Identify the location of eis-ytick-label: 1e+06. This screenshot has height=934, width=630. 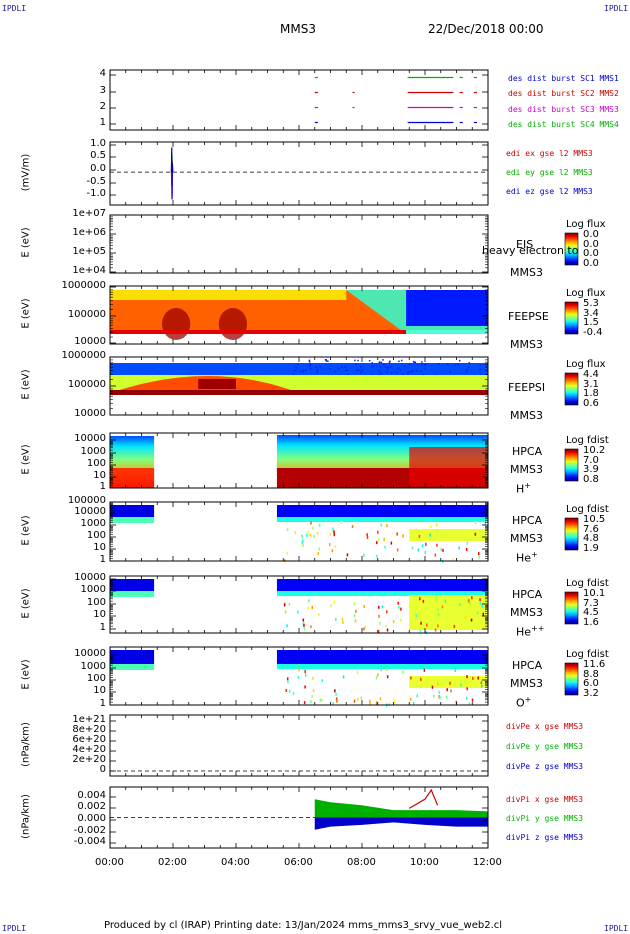
(89, 232).